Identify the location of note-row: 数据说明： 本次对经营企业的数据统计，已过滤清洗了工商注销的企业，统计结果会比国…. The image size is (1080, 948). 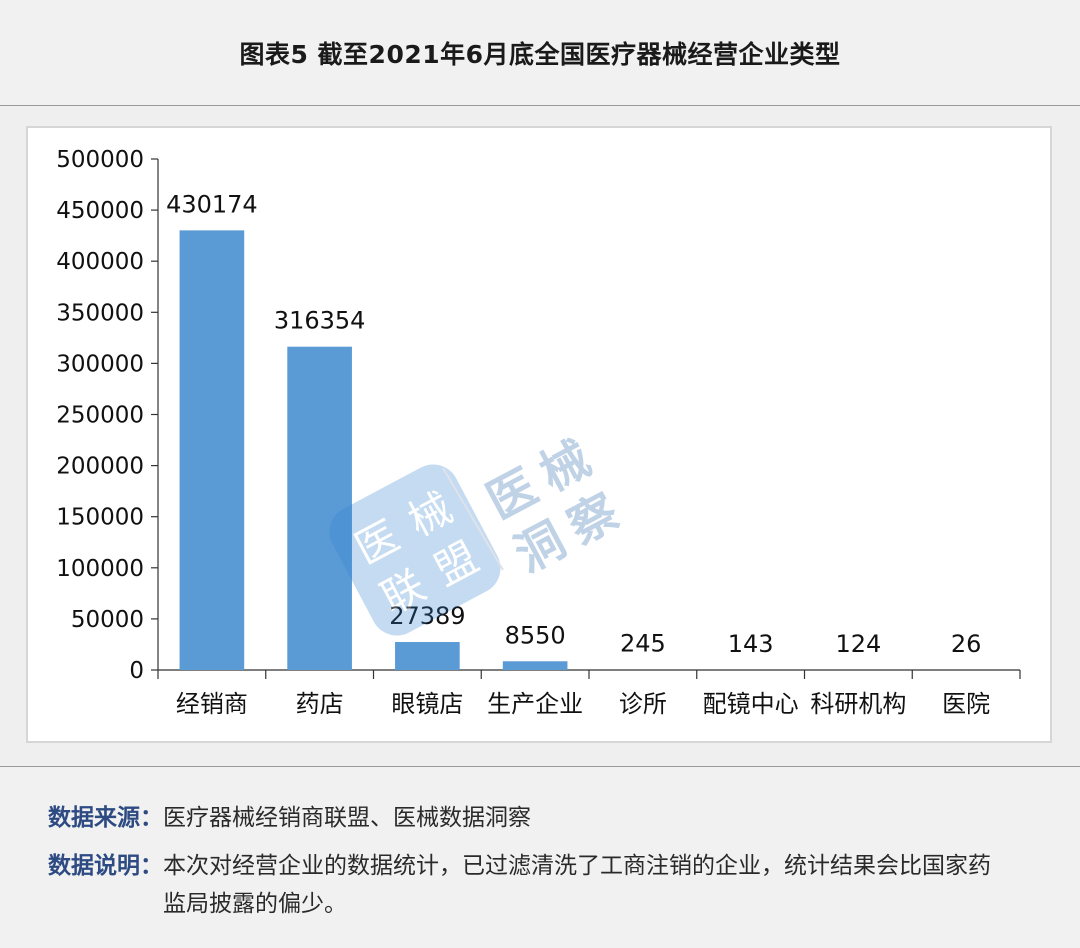
(525, 885).